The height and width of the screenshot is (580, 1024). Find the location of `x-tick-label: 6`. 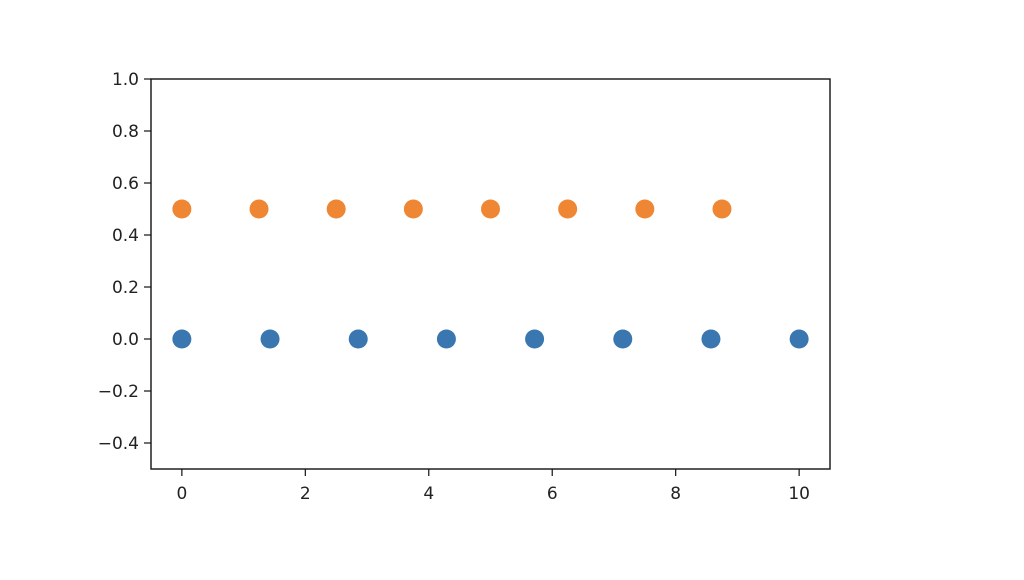

x-tick-label: 6 is located at coordinates (552, 494).